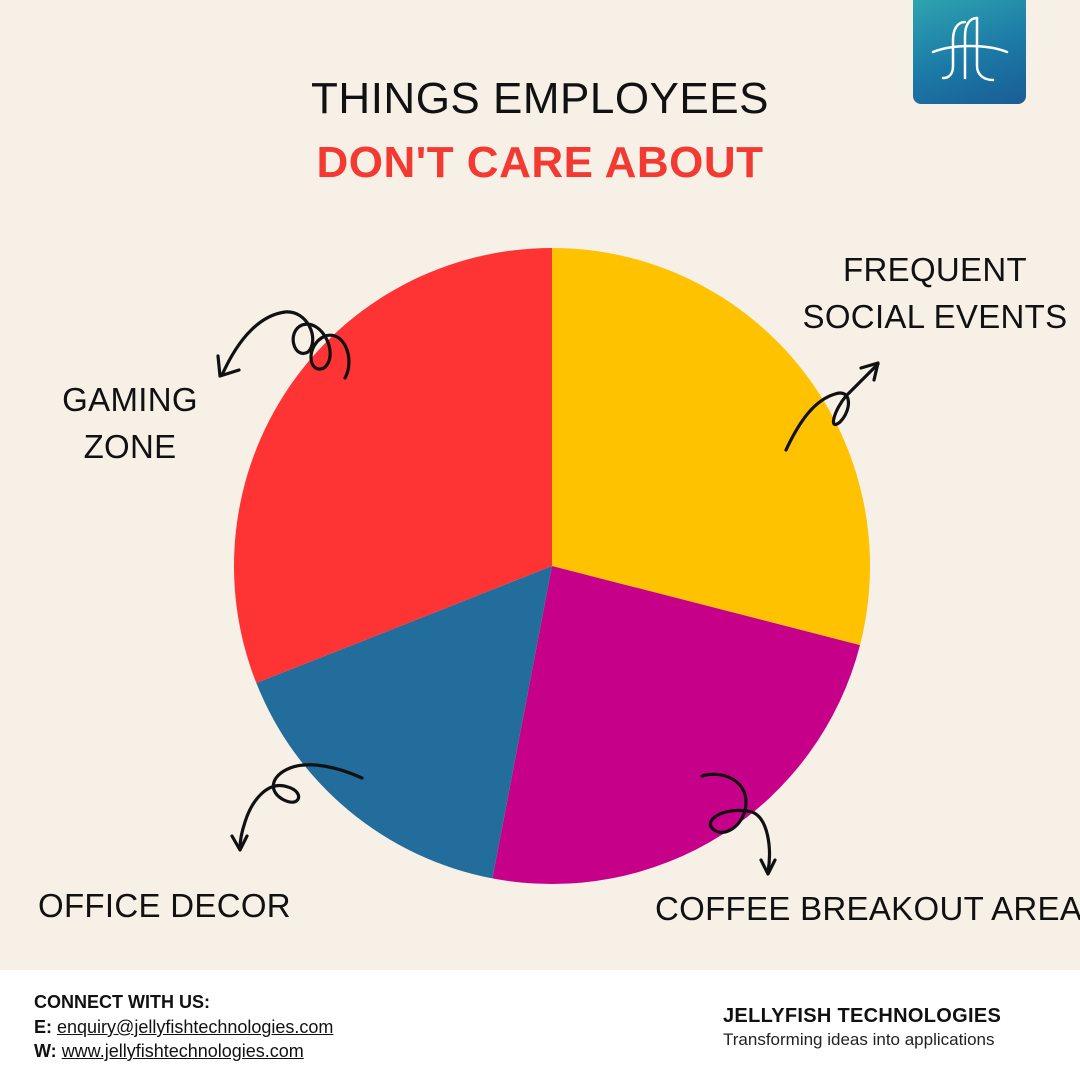  Describe the element at coordinates (969, 52) in the screenshot. I see `jellyfish-logo-icon` at that location.